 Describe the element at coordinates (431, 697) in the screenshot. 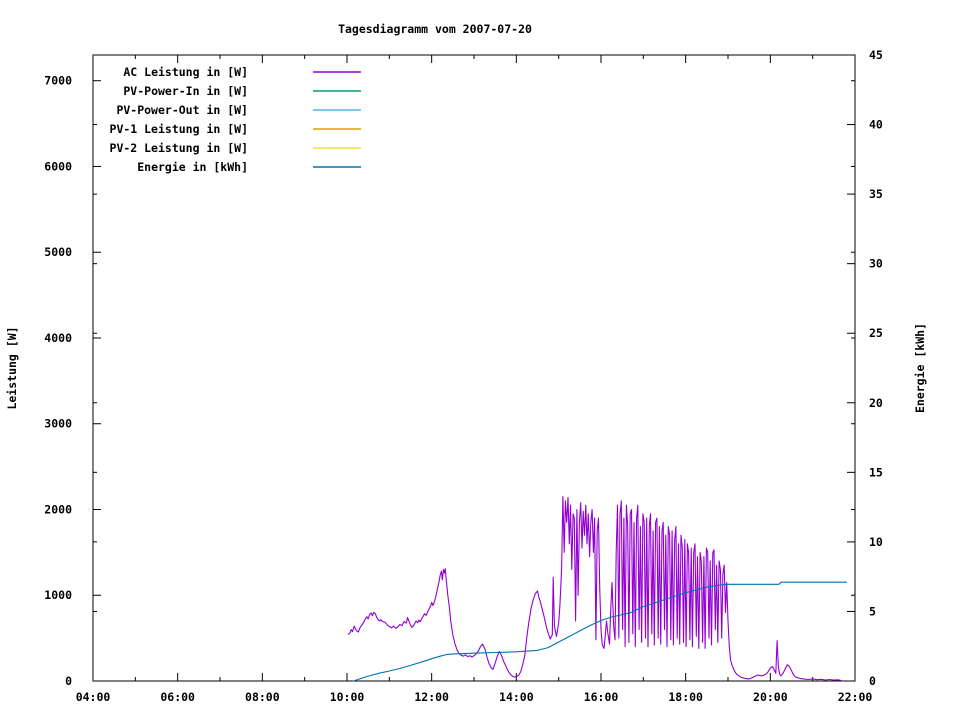

I see `x-tick-label: 12:00` at that location.